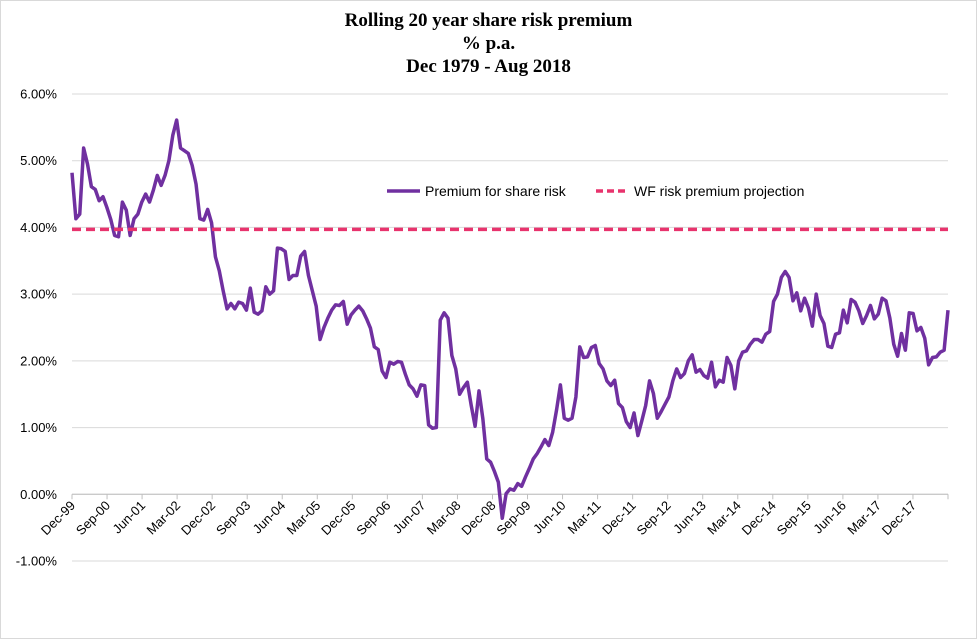  I want to click on chart-period: Dec 1979 - Aug 2018, so click(488, 66).